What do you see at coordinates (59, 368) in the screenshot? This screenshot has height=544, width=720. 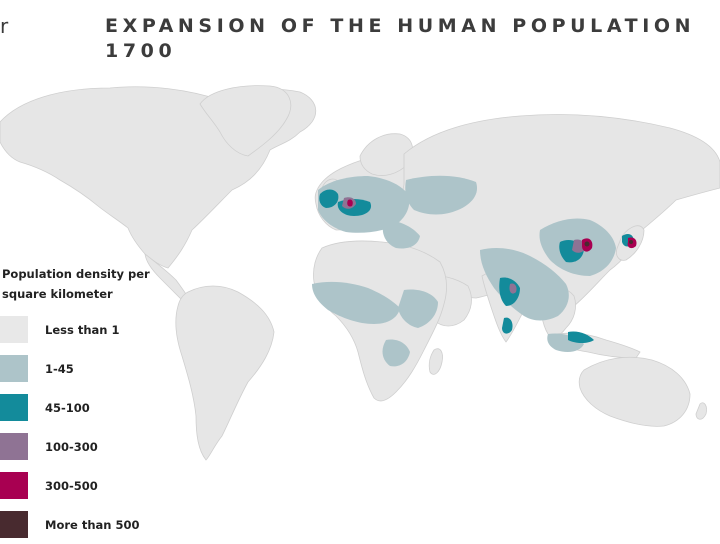 I see `legend-label: 1-45` at bounding box center [59, 368].